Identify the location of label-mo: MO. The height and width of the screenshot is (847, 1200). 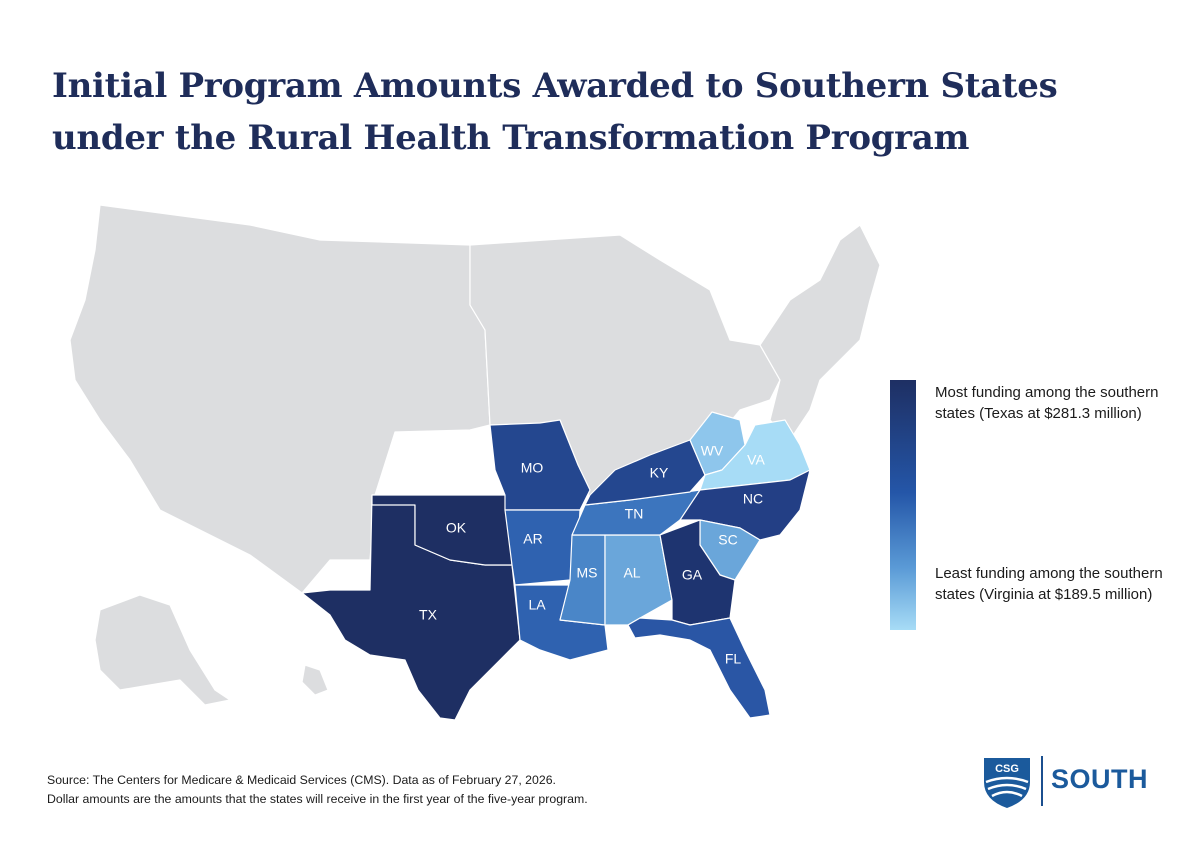
(532, 468).